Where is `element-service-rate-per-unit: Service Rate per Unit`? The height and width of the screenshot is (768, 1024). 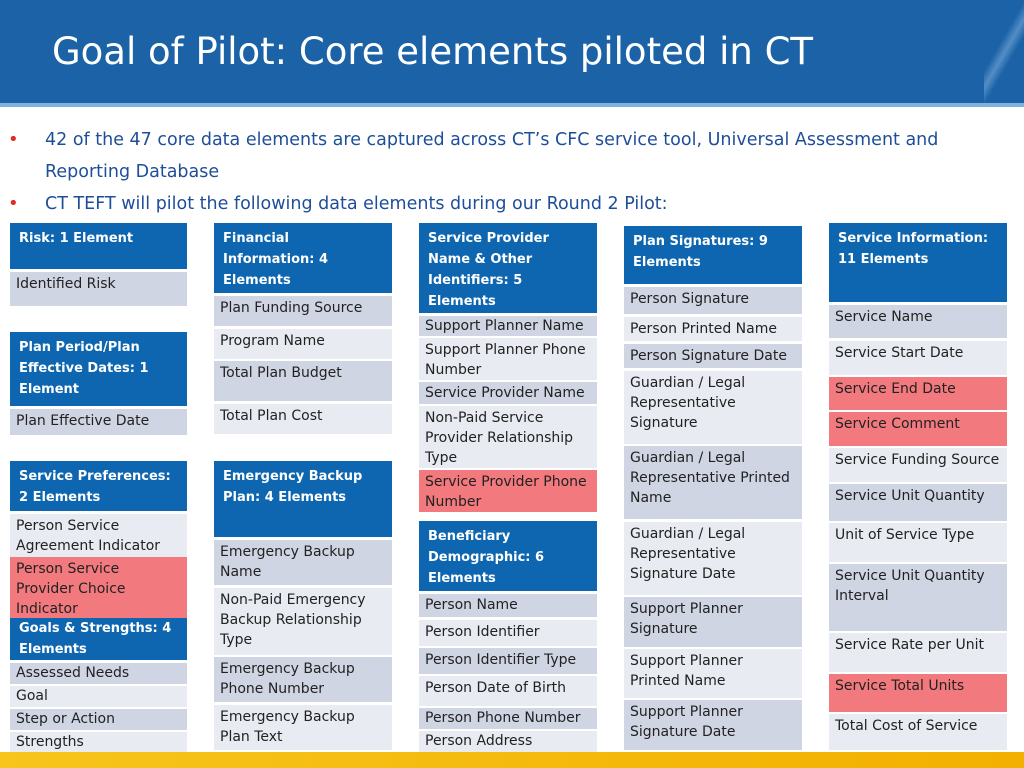
element-service-rate-per-unit: Service Rate per Unit is located at coordinates (918, 652).